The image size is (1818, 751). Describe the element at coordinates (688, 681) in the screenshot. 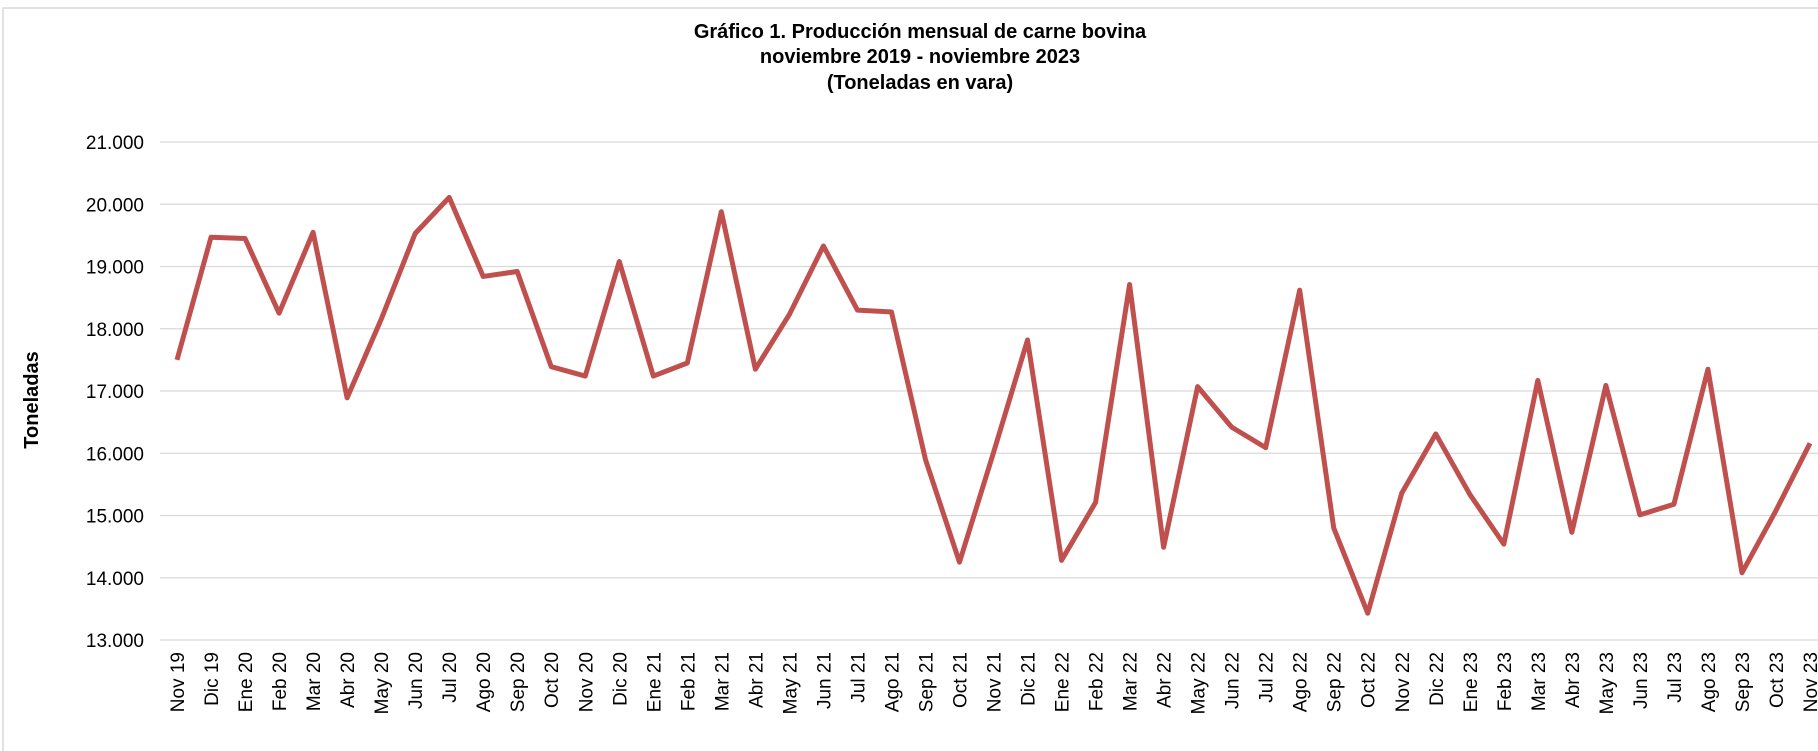

I see `x-tick-label: Feb 21` at that location.